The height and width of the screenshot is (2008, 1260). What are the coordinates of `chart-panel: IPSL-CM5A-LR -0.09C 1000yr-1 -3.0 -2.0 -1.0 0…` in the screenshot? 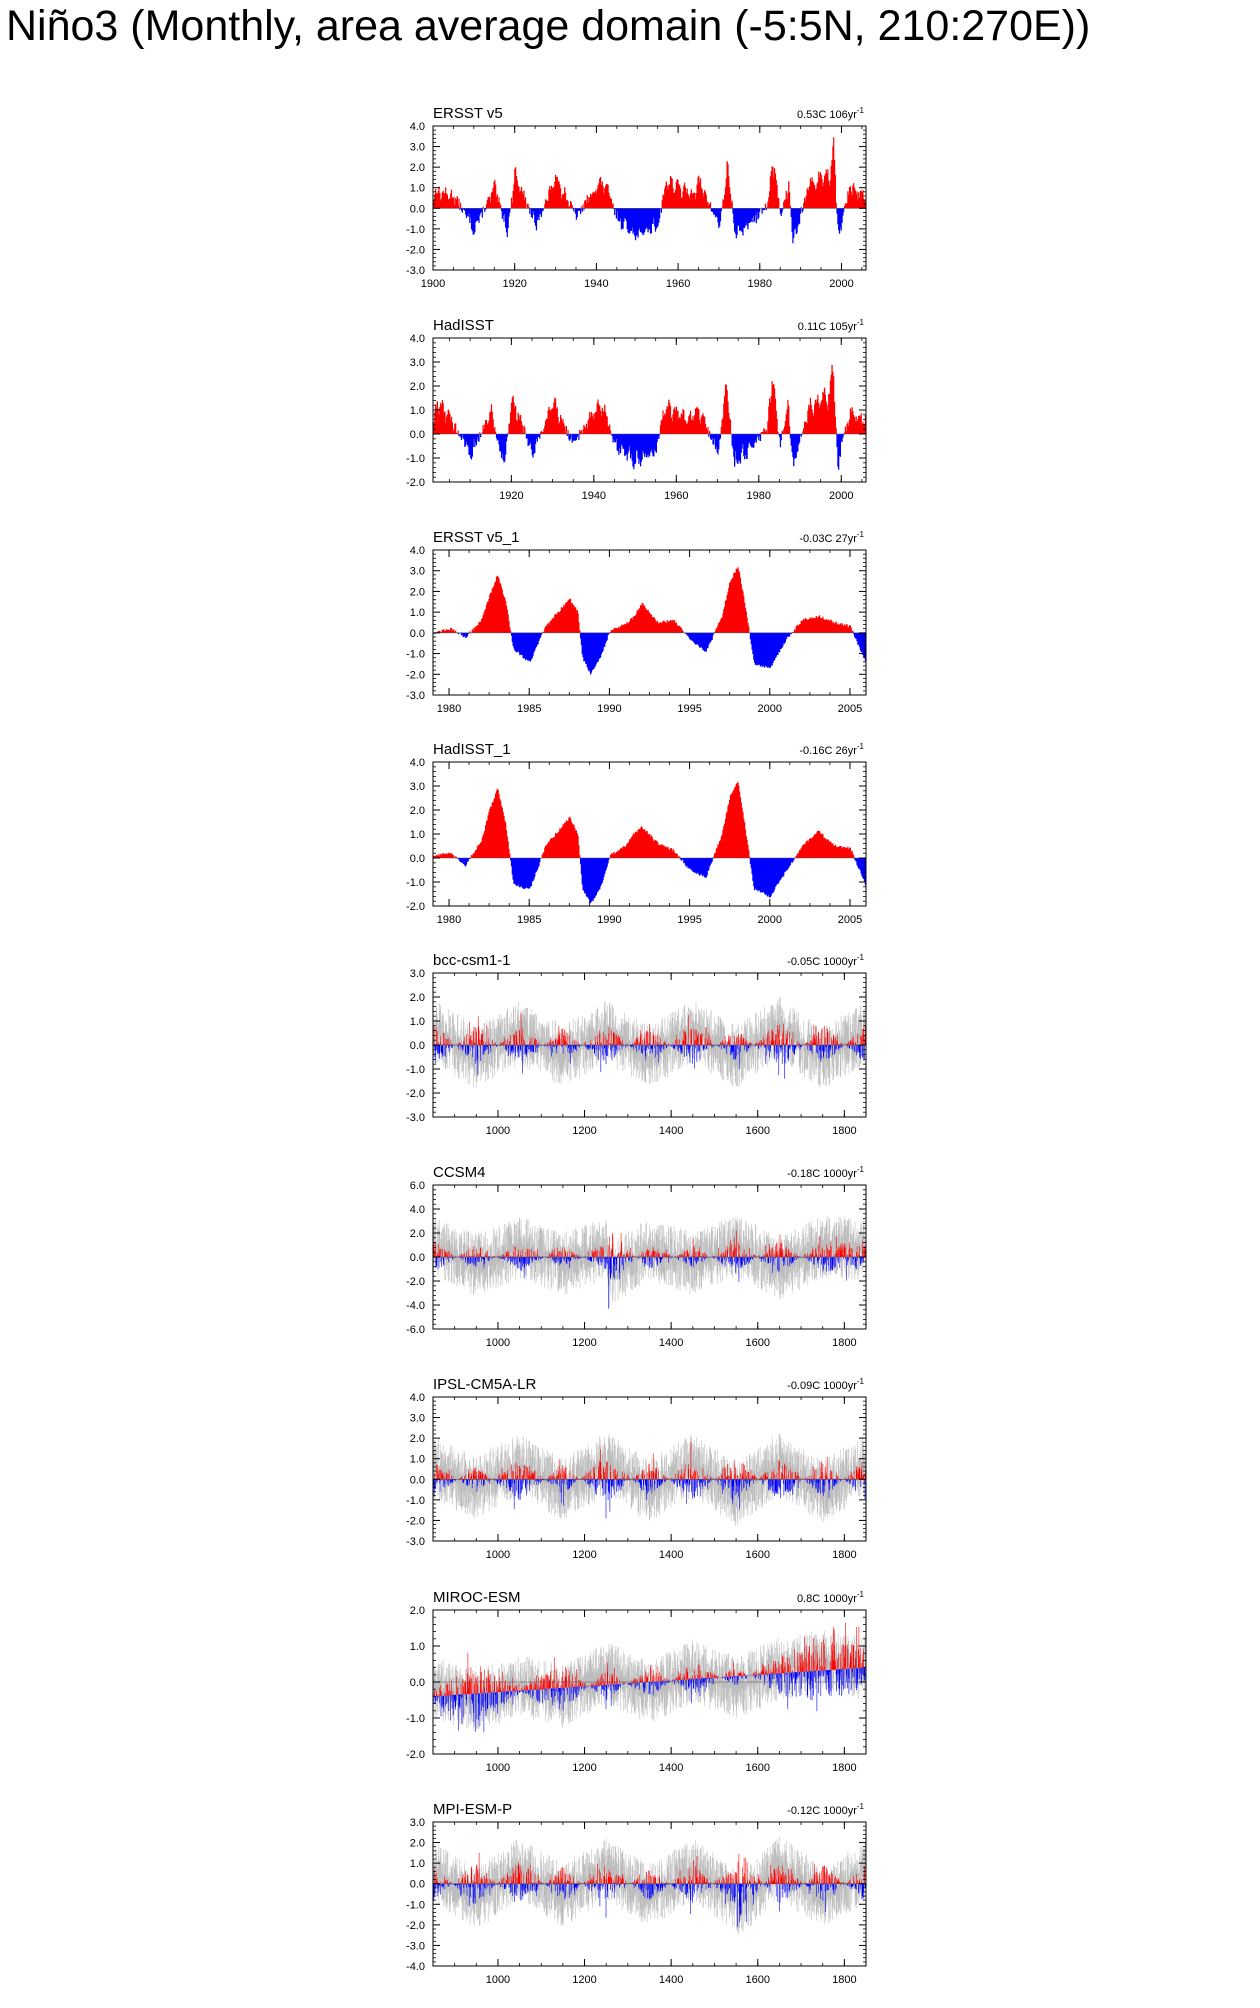 It's located at (636, 1468).